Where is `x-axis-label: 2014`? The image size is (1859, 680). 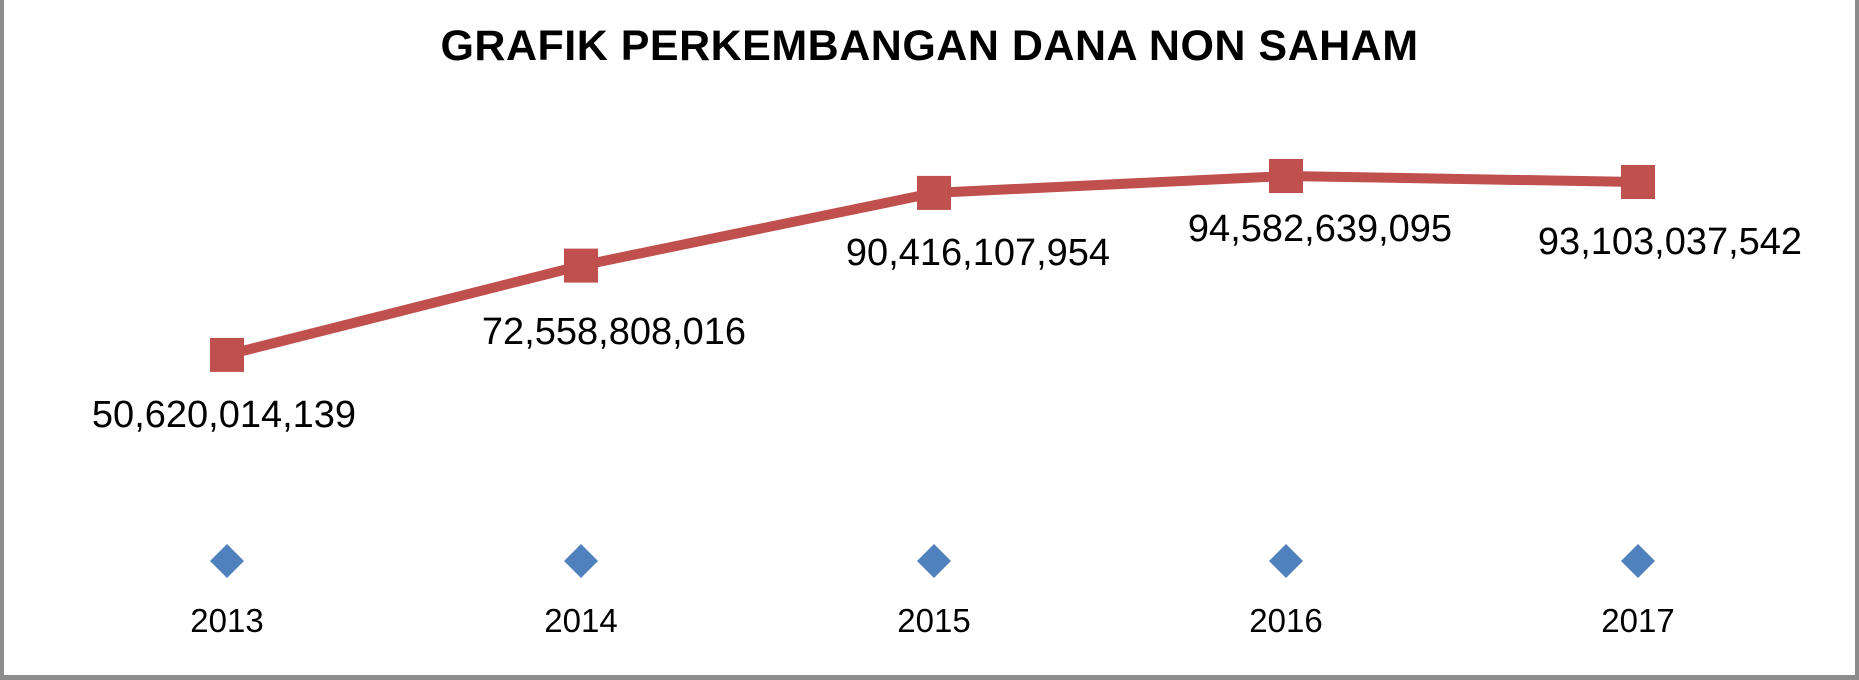
x-axis-label: 2014 is located at coordinates (580, 620).